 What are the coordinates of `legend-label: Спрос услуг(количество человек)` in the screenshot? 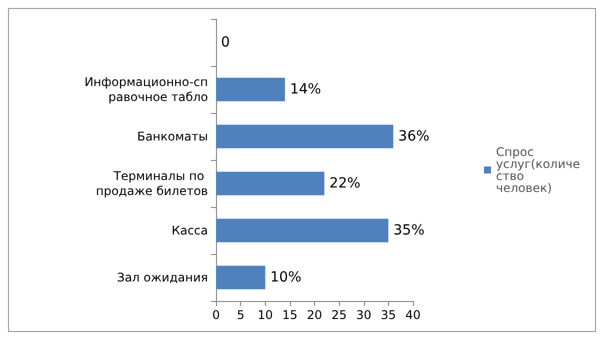 It's located at (538, 170).